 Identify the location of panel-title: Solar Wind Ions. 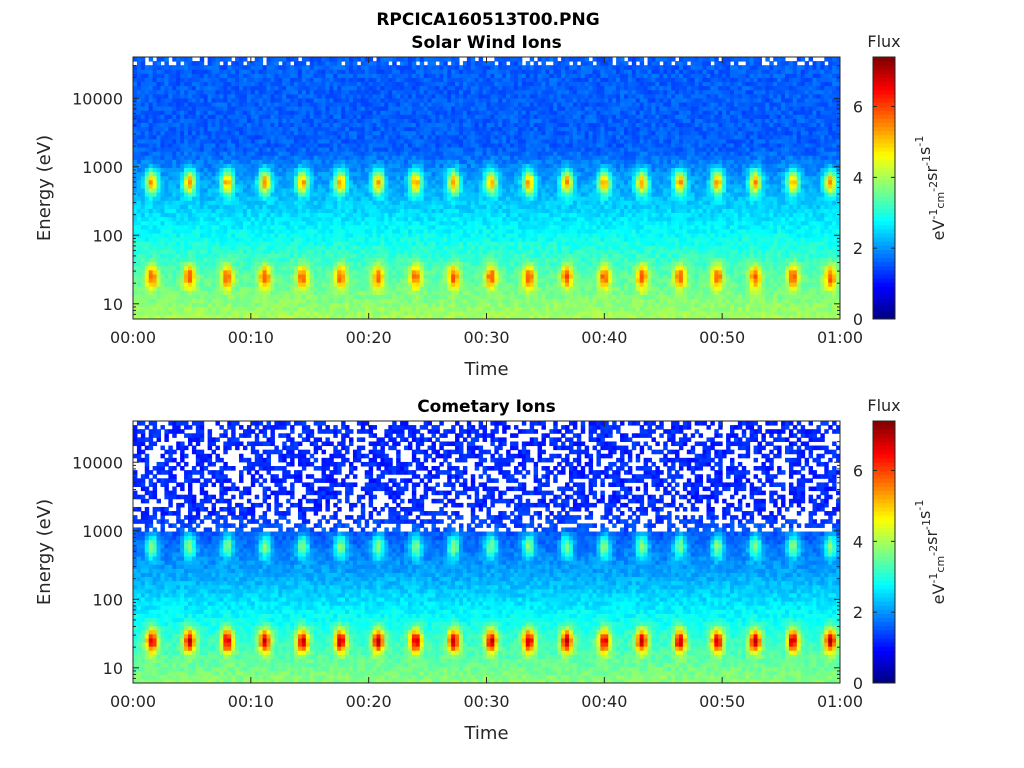
(486, 43).